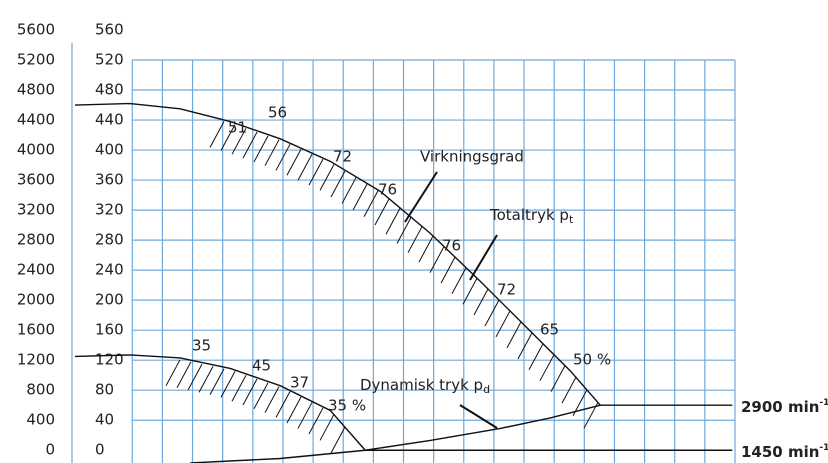 The height and width of the screenshot is (463, 828). I want to click on y2-tick-label: 5200, so click(36, 60).